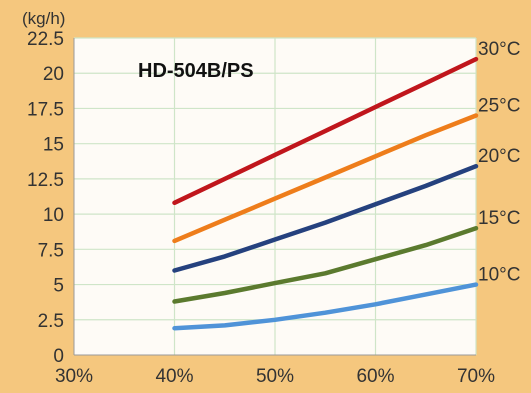 This screenshot has width=531, height=393. What do you see at coordinates (58, 356) in the screenshot?
I see `y-tick-label: 0` at bounding box center [58, 356].